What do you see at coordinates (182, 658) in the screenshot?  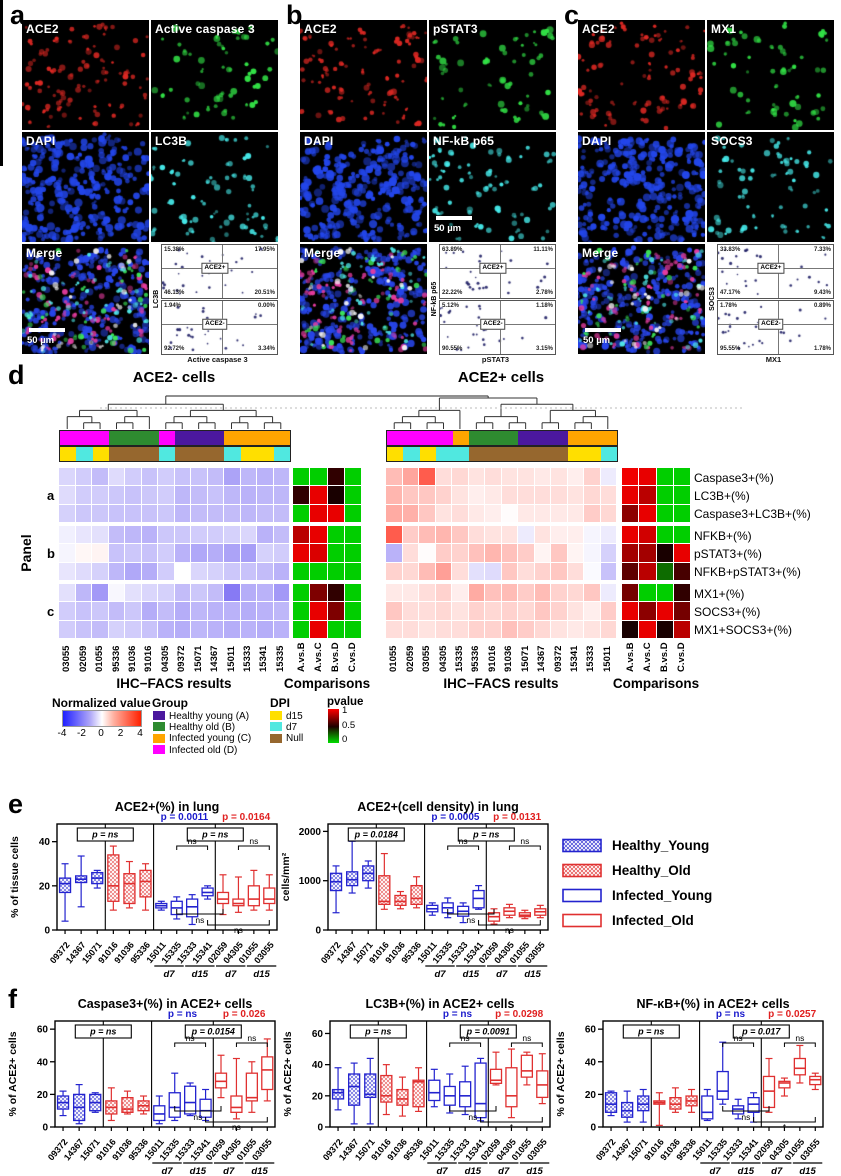 I see `column-label: 09372` at bounding box center [182, 658].